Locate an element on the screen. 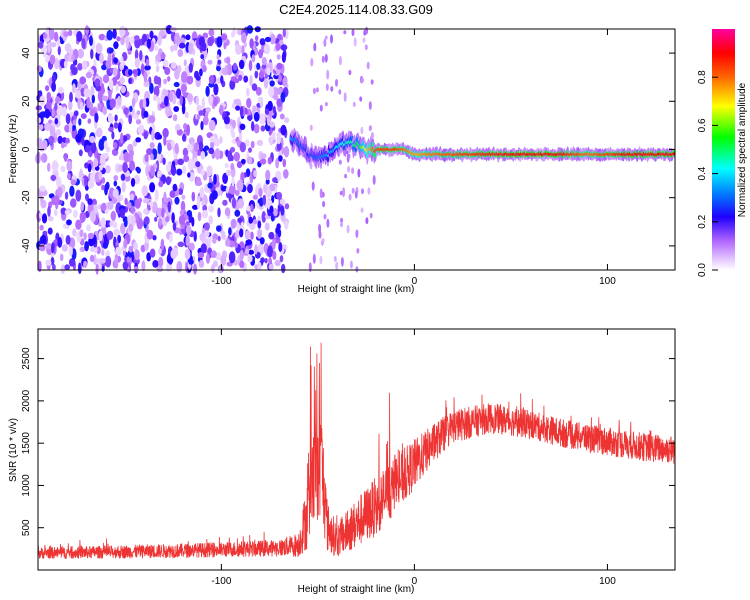 The height and width of the screenshot is (600, 750). y-tick-label: 1000 is located at coordinates (26, 485).